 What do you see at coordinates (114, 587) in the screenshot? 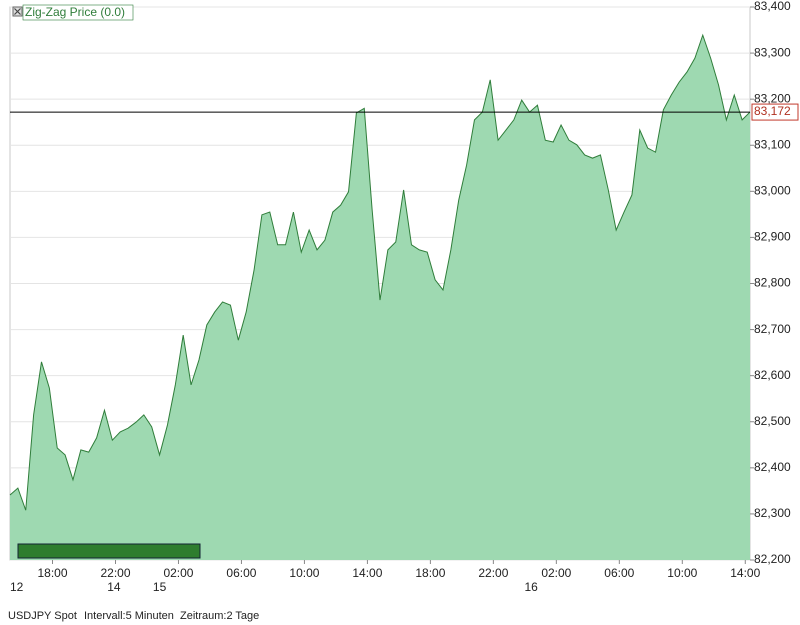
I see `date-tick-label: 14` at bounding box center [114, 587].